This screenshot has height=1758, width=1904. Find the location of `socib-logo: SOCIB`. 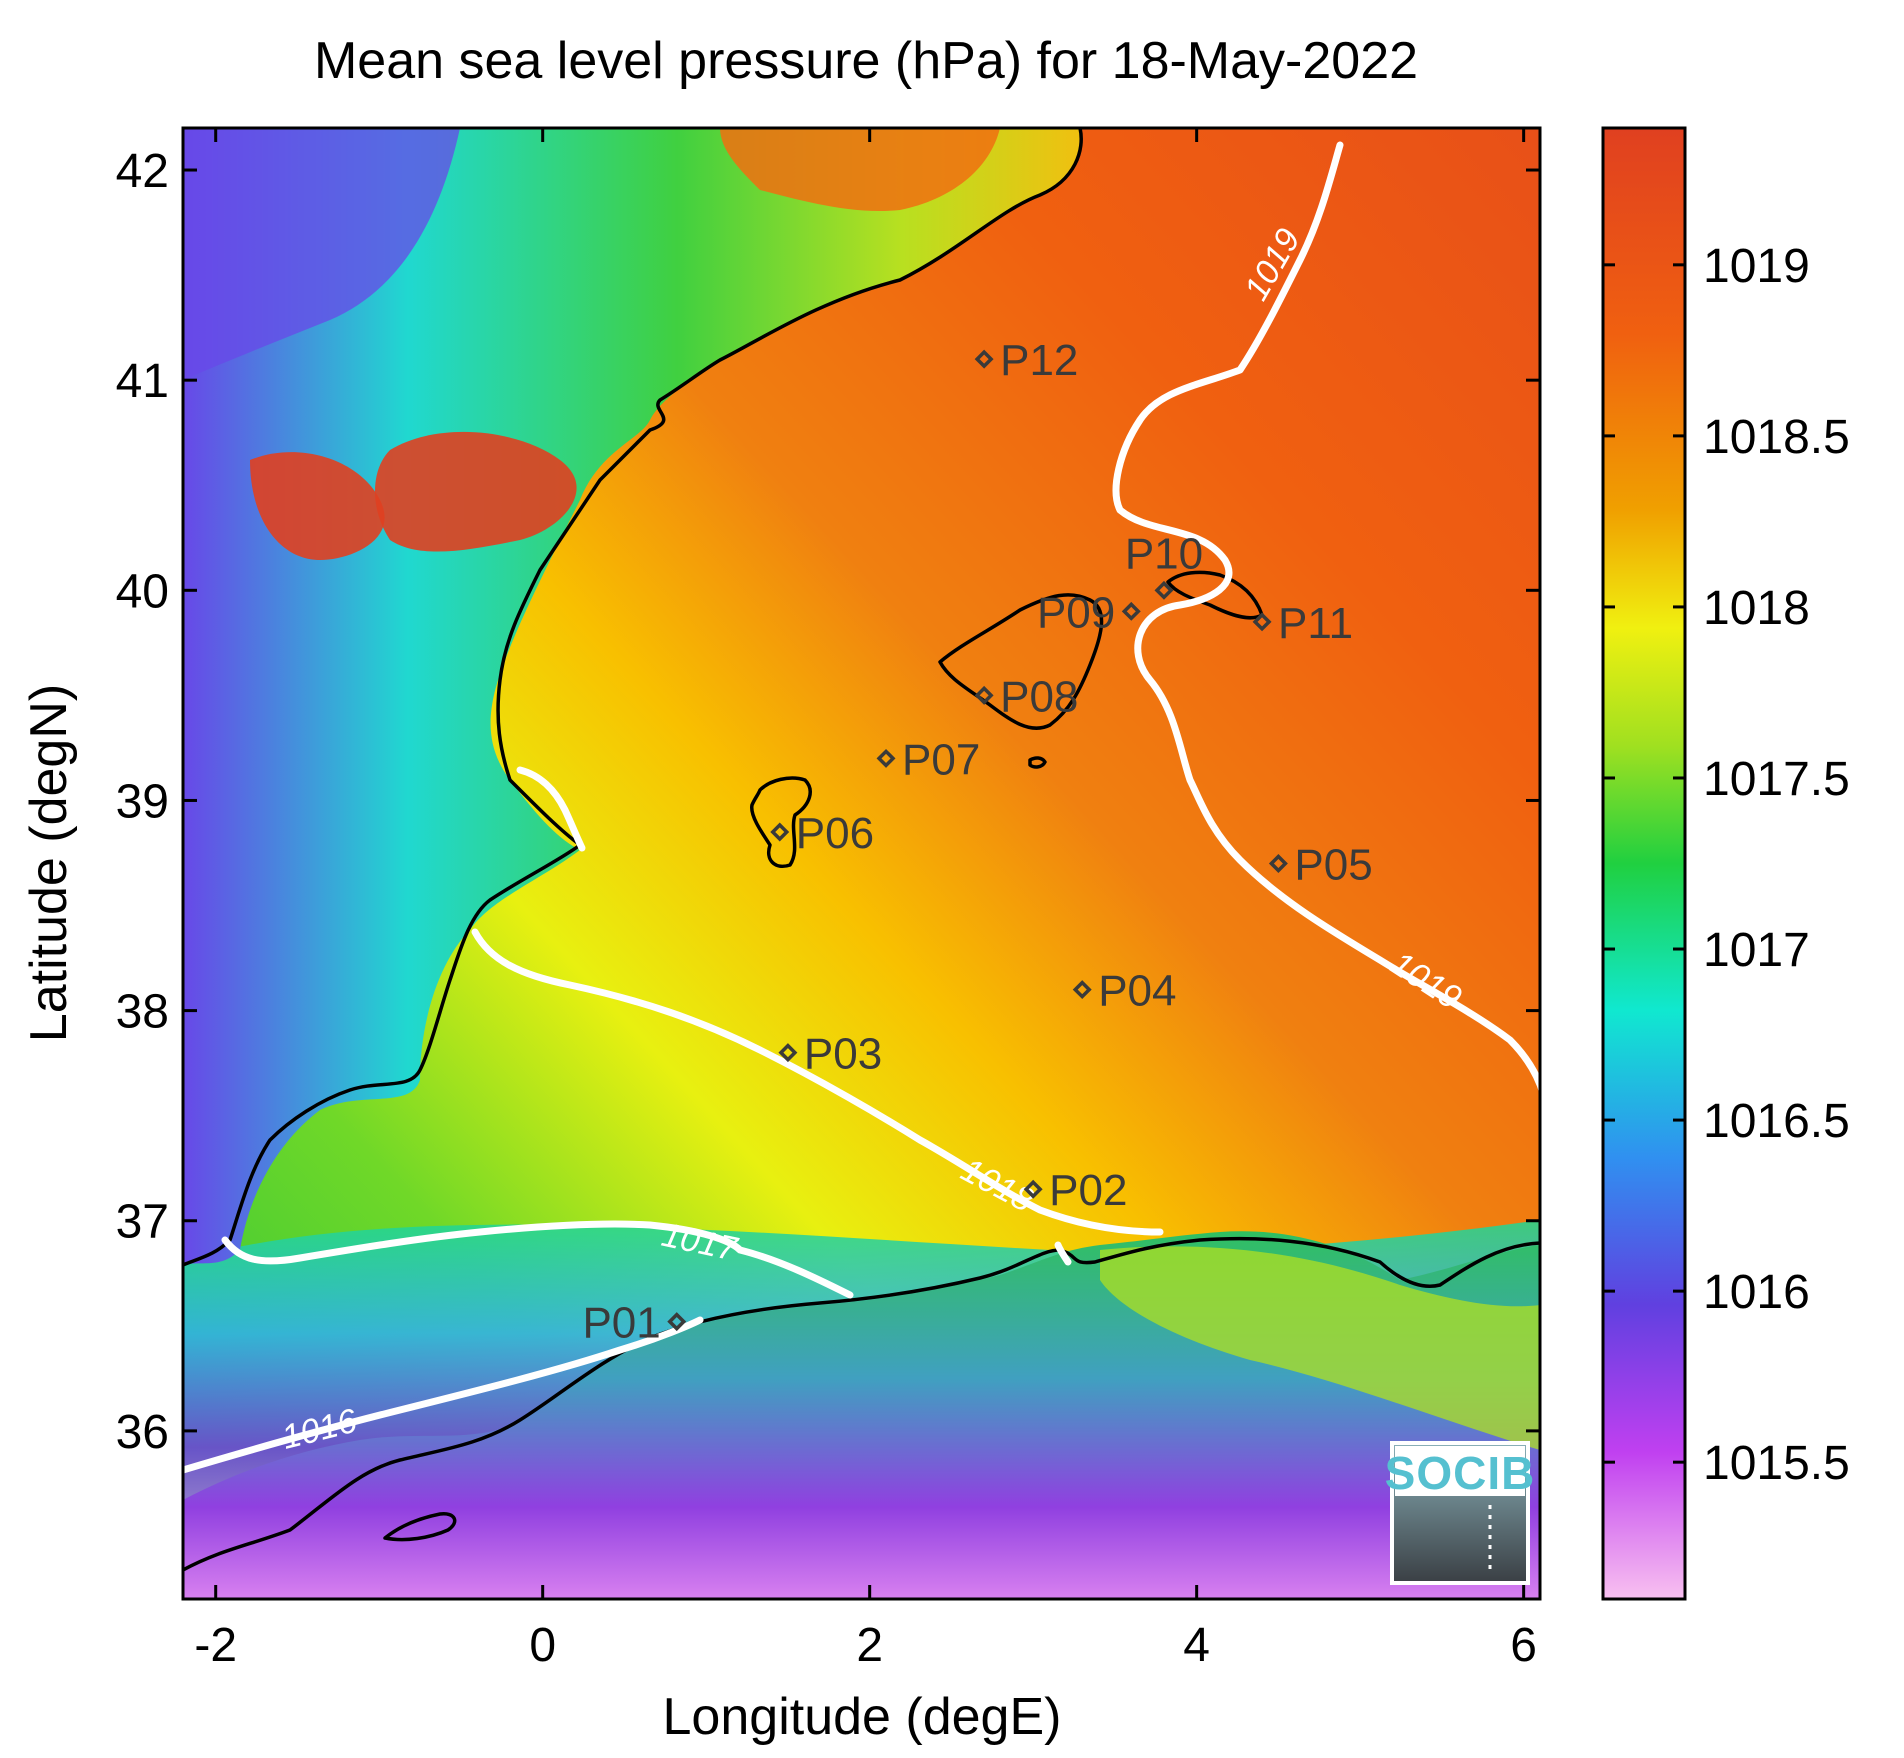

socib-logo: SOCIB is located at coordinates (1460, 1513).